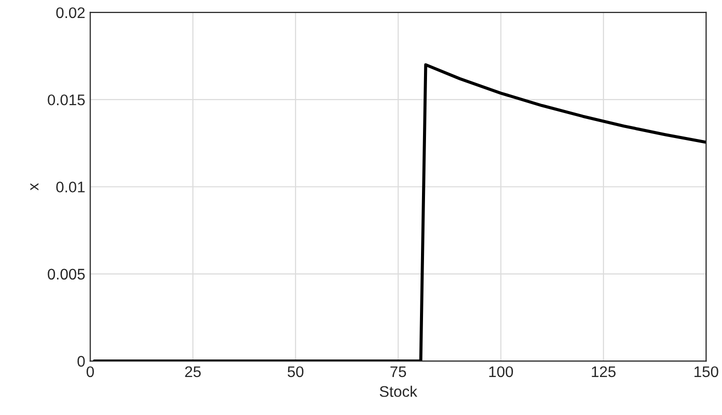 Image resolution: width=722 pixels, height=415 pixels. I want to click on x-axis-title: Stock, so click(399, 391).